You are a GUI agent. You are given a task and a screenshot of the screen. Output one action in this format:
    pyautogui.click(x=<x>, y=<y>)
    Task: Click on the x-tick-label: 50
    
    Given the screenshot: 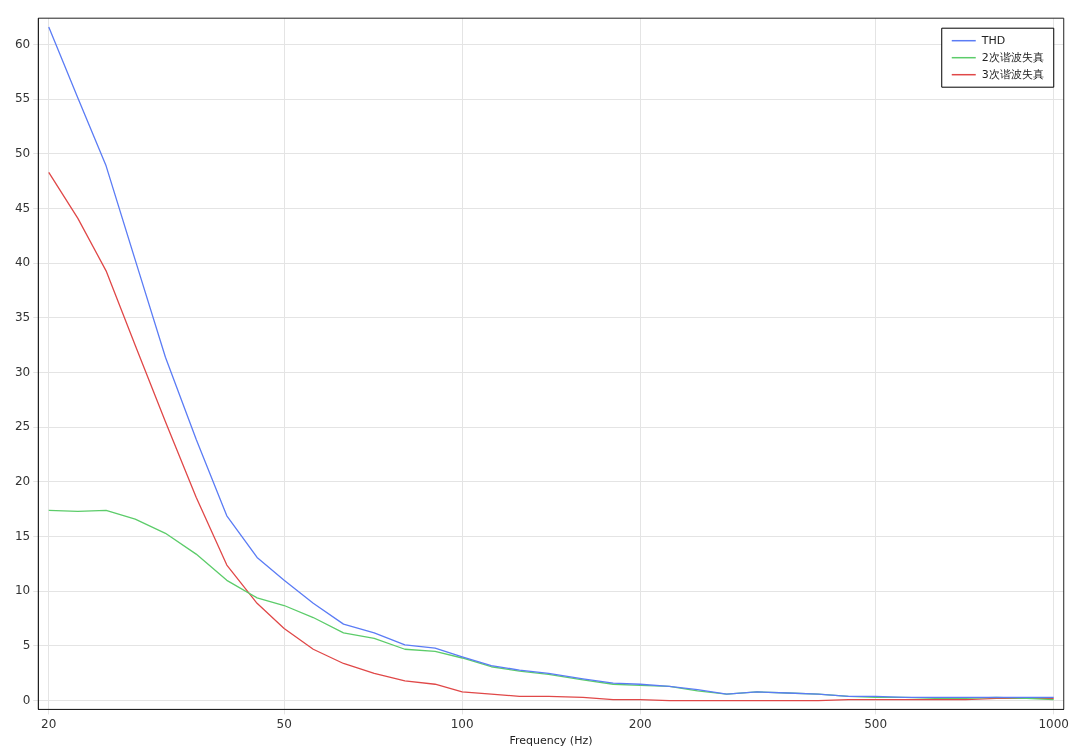 What is the action you would take?
    pyautogui.click(x=284, y=723)
    